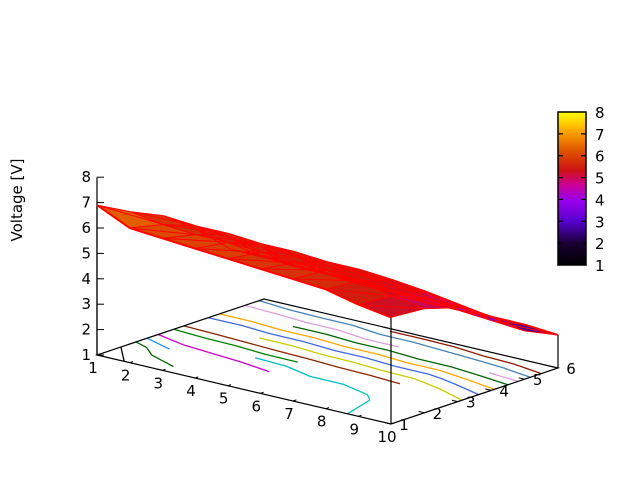 This screenshot has width=640, height=480. What do you see at coordinates (159, 383) in the screenshot?
I see `x-tick-3: 3` at bounding box center [159, 383].